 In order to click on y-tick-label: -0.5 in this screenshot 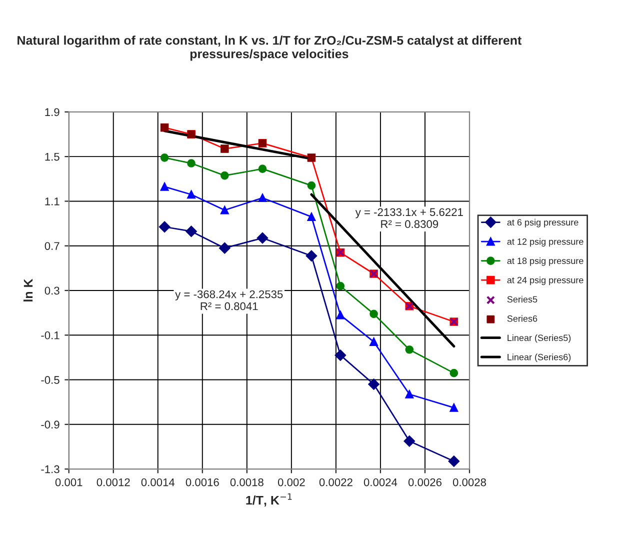, I will do `click(50, 380)`.